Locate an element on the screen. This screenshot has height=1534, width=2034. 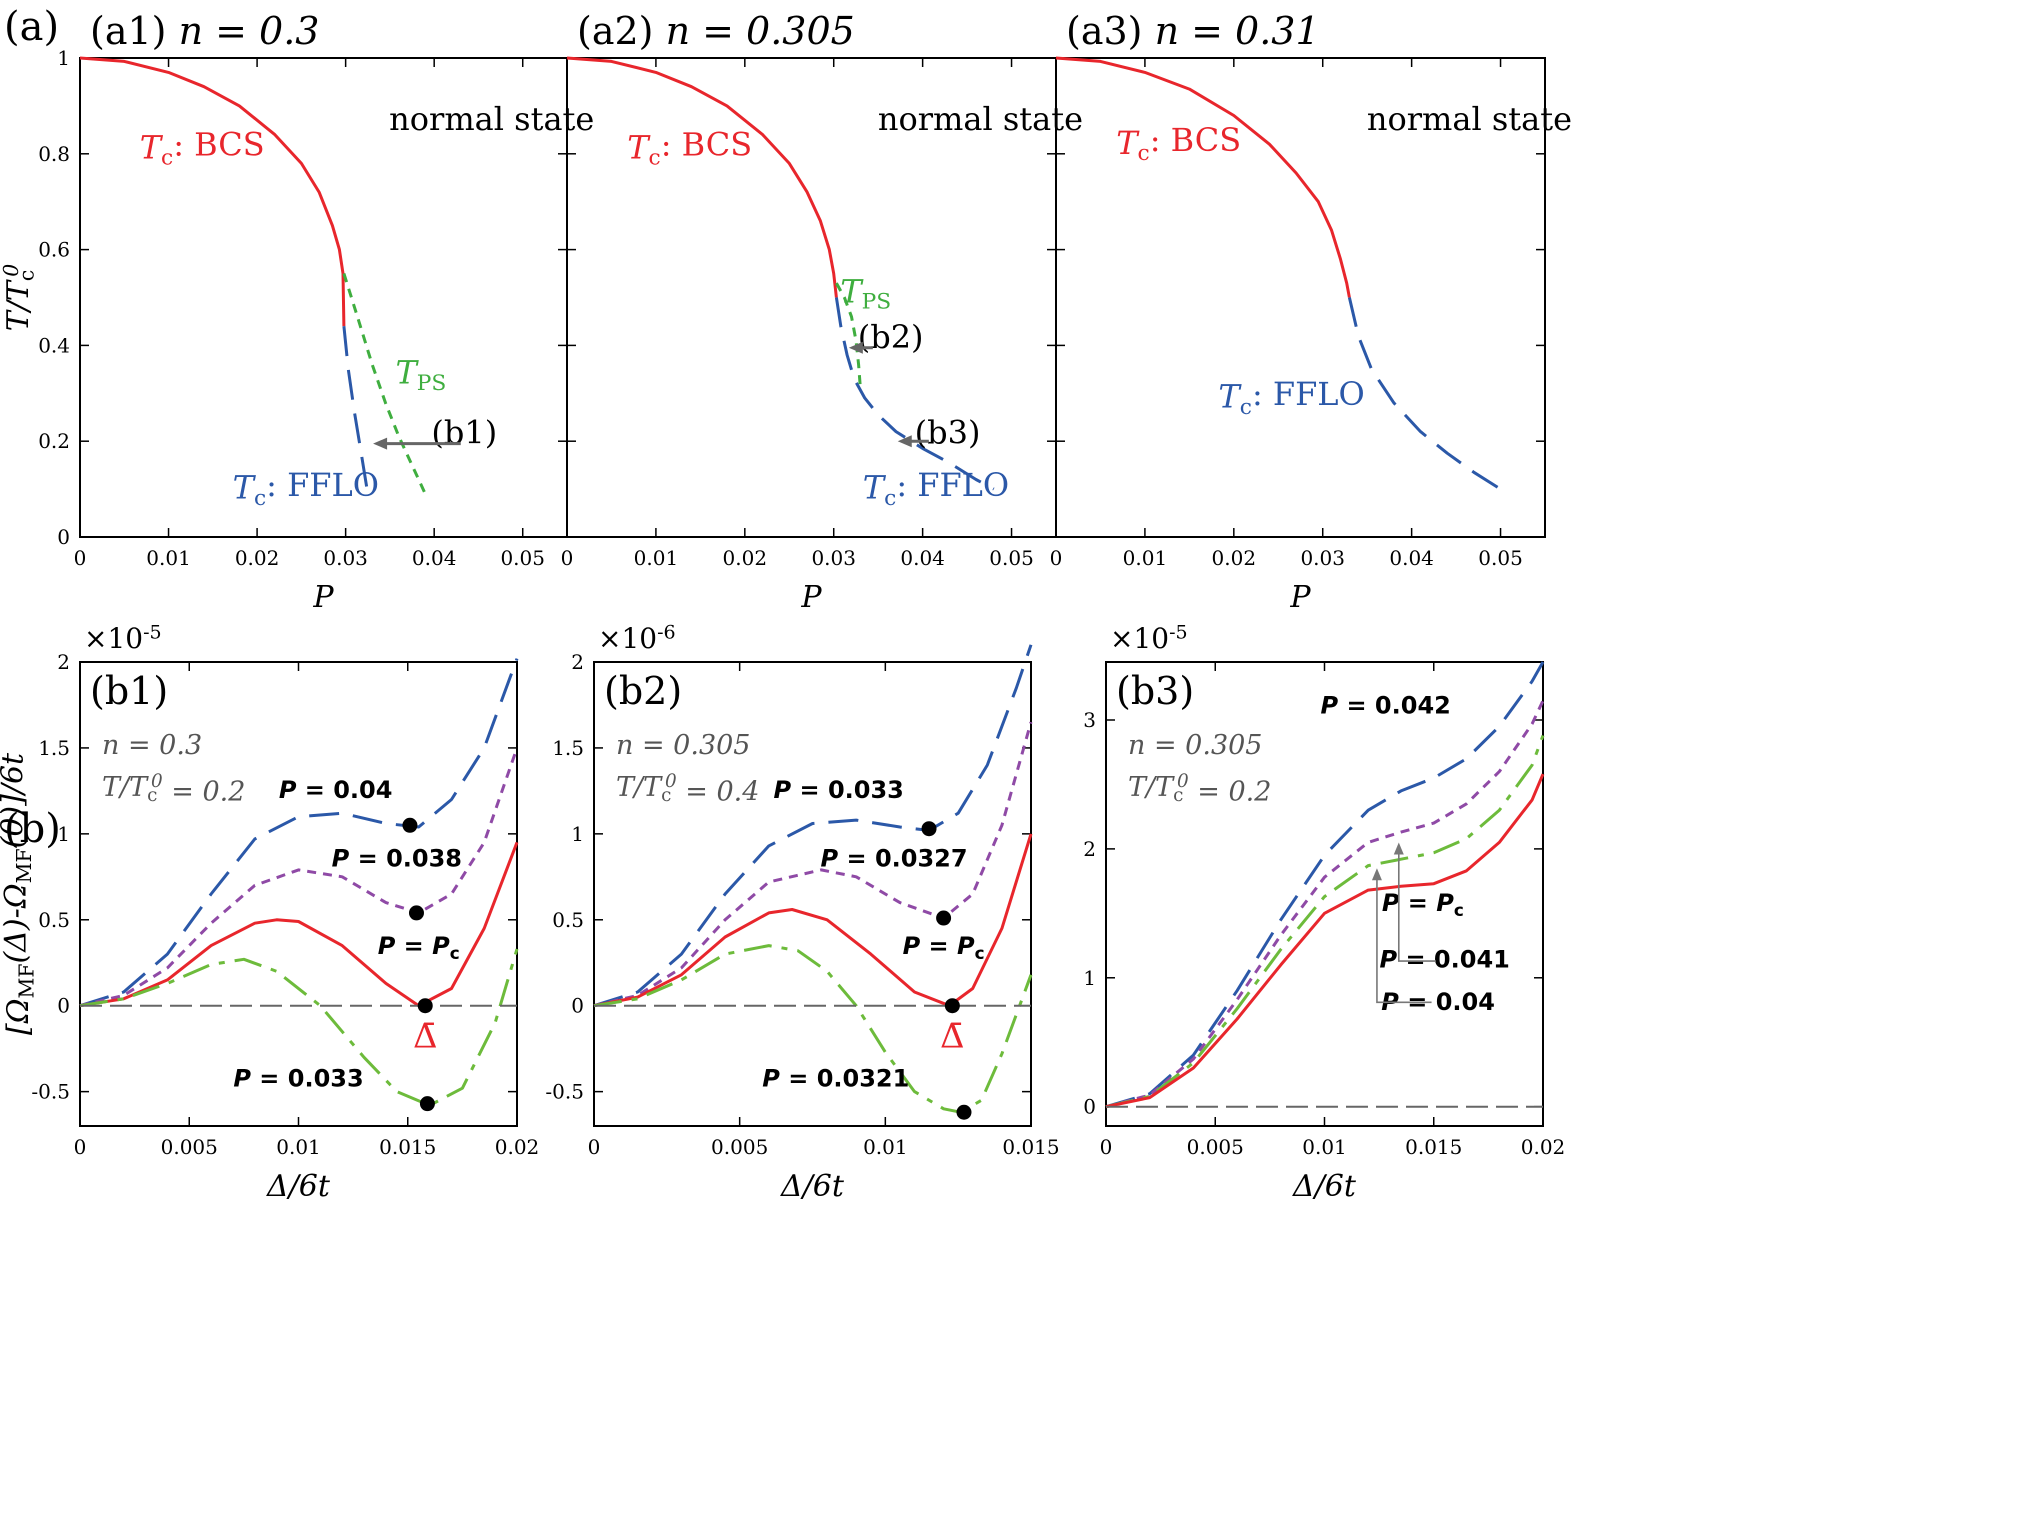
y-tick-label-a1: 0.4 is located at coordinates (54, 345).